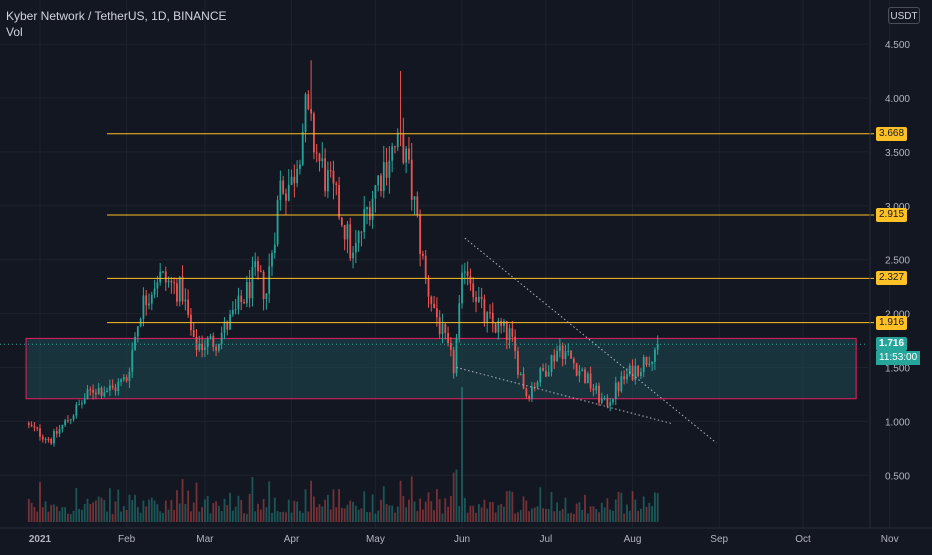 Image resolution: width=932 pixels, height=555 pixels. I want to click on currency-selector: USDT, so click(904, 15).